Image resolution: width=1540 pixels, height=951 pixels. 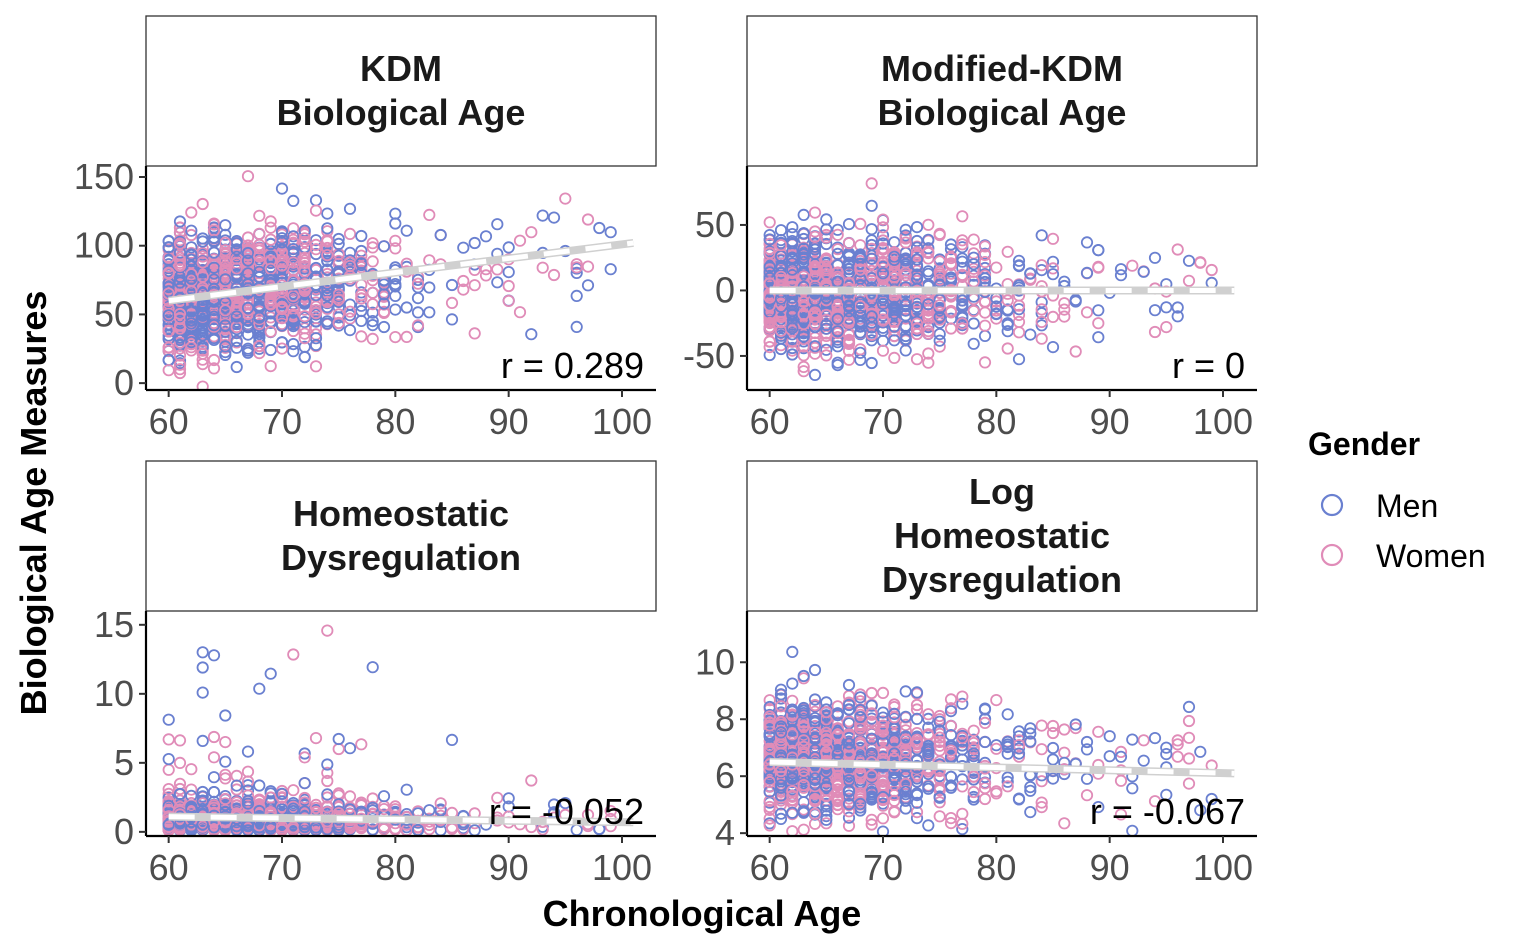 What do you see at coordinates (401, 272) in the screenshot?
I see `trend-line` at bounding box center [401, 272].